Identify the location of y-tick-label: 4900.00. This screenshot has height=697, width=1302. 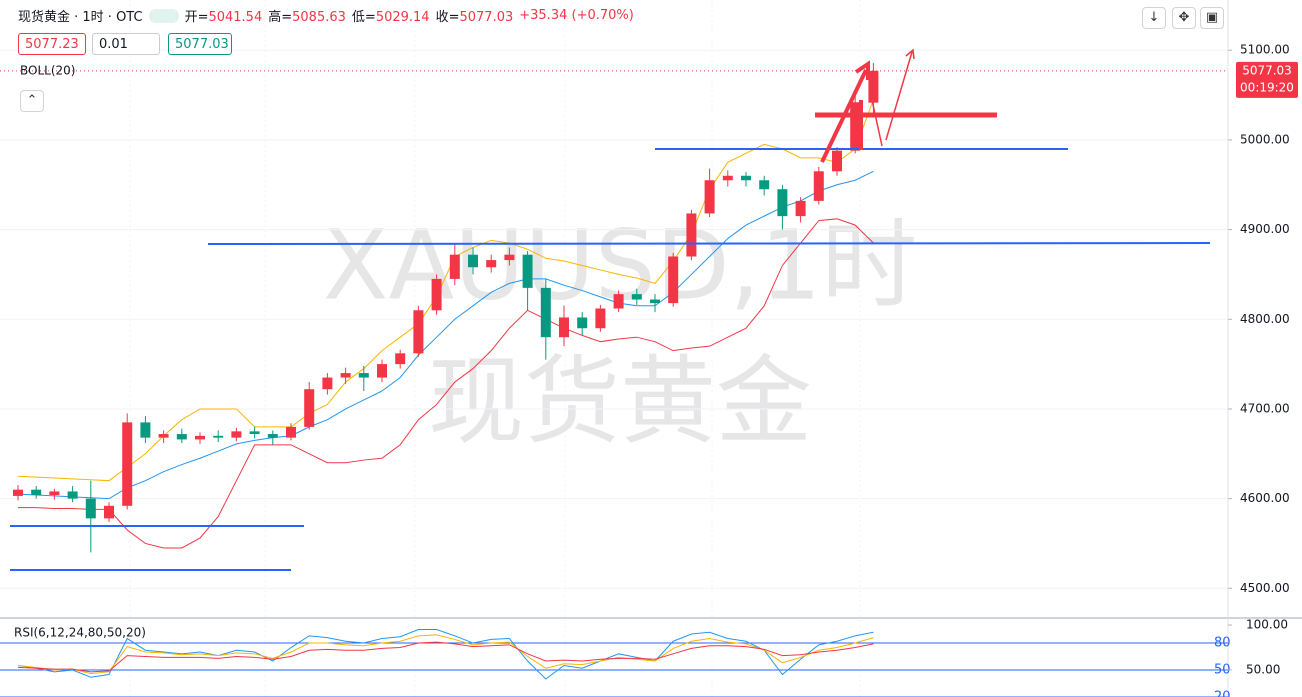
(1265, 229).